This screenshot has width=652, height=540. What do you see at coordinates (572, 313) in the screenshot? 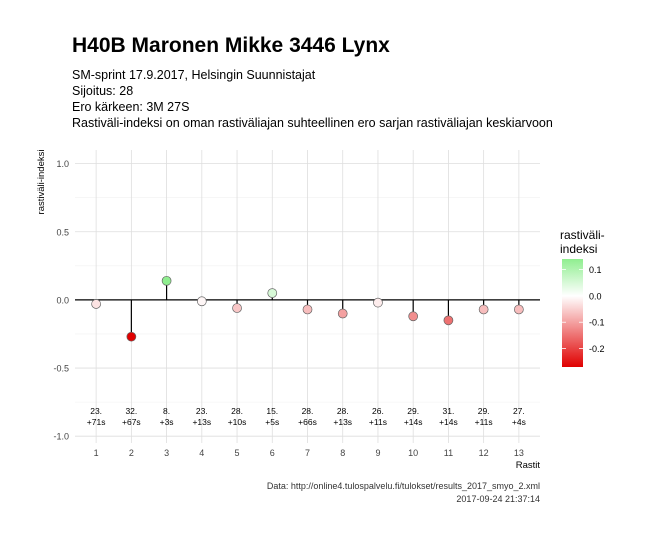
I see `legend-colorbar` at bounding box center [572, 313].